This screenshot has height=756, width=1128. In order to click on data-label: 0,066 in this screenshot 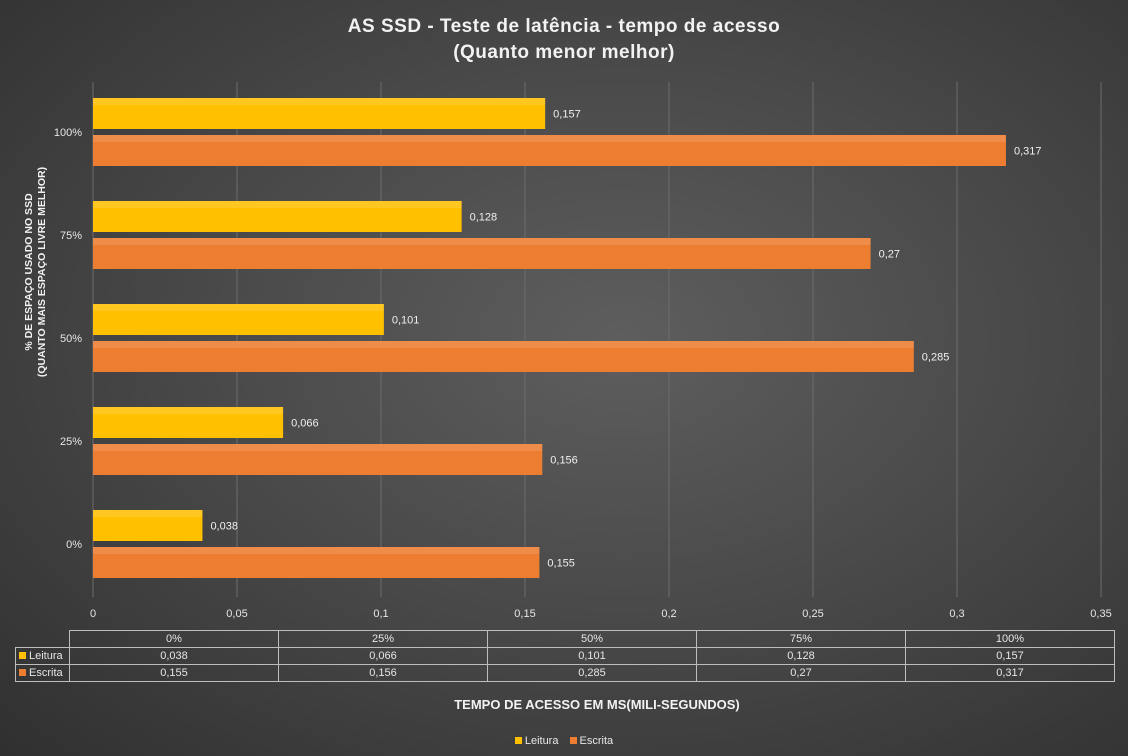, I will do `click(305, 424)`.